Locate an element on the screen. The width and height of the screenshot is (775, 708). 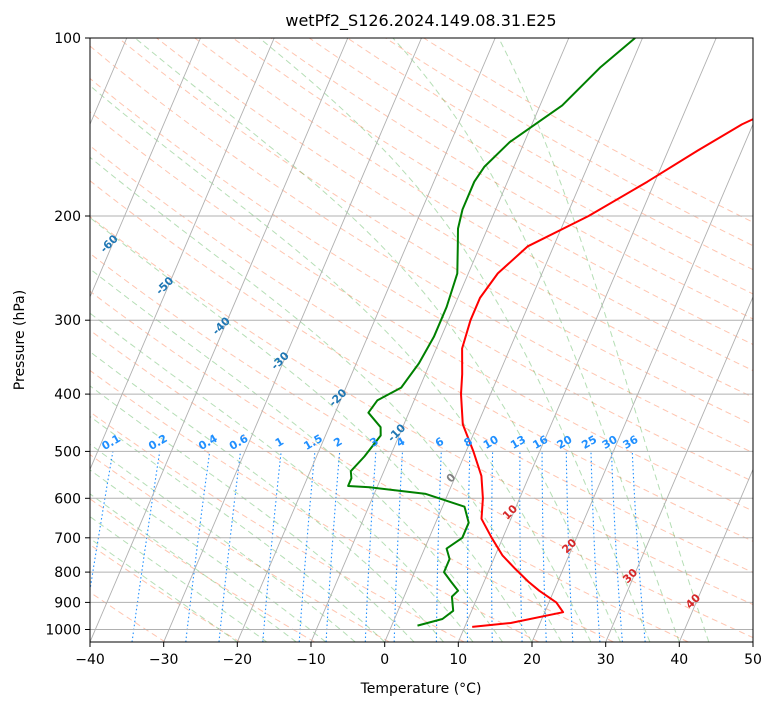
y-tick-label: 200 is located at coordinates (67, 217).